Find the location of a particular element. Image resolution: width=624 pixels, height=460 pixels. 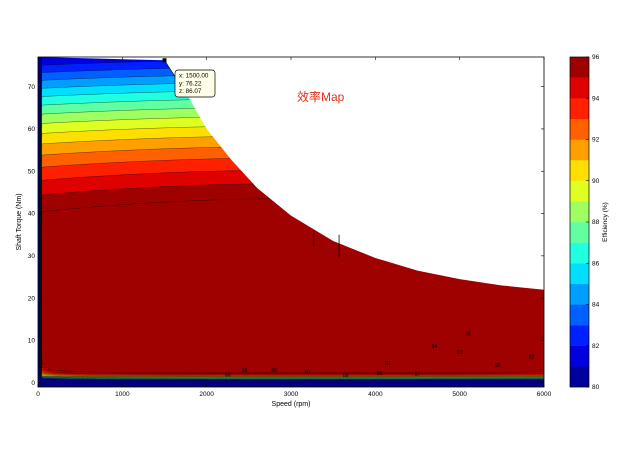

x-tick-label-5000: 5000 is located at coordinates (459, 394).